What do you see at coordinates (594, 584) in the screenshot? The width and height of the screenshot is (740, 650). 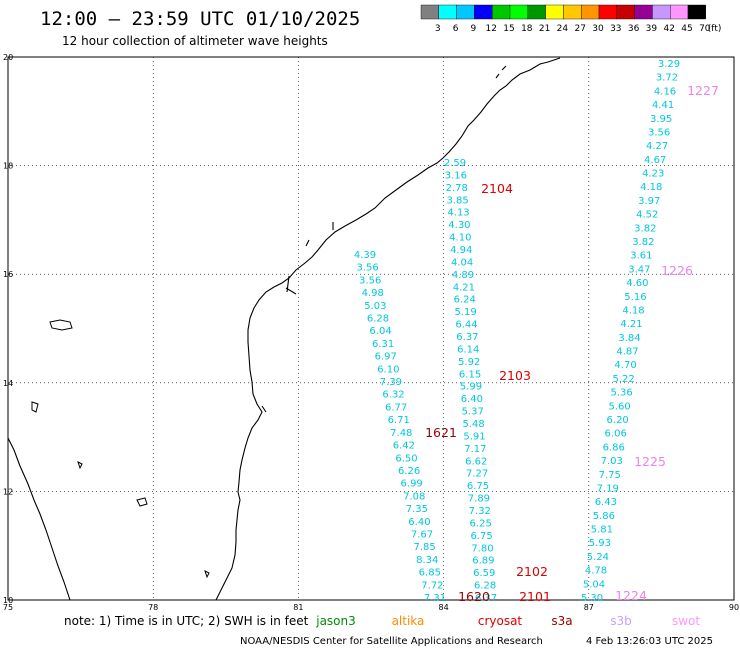 I see `wave-height-value: 5.04` at bounding box center [594, 584].